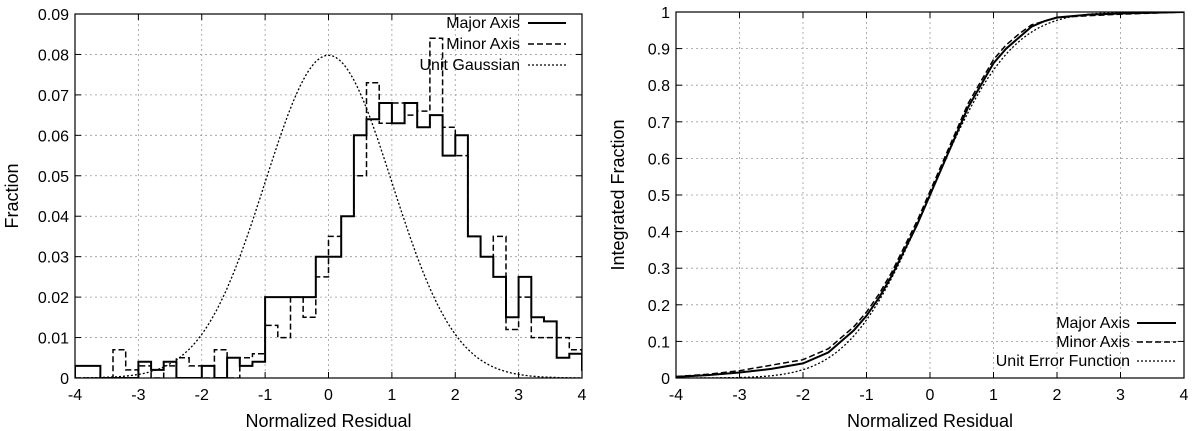 Image resolution: width=1194 pixels, height=431 pixels. What do you see at coordinates (53, 55) in the screenshot?
I see `y-tick-label: 0.08` at bounding box center [53, 55].